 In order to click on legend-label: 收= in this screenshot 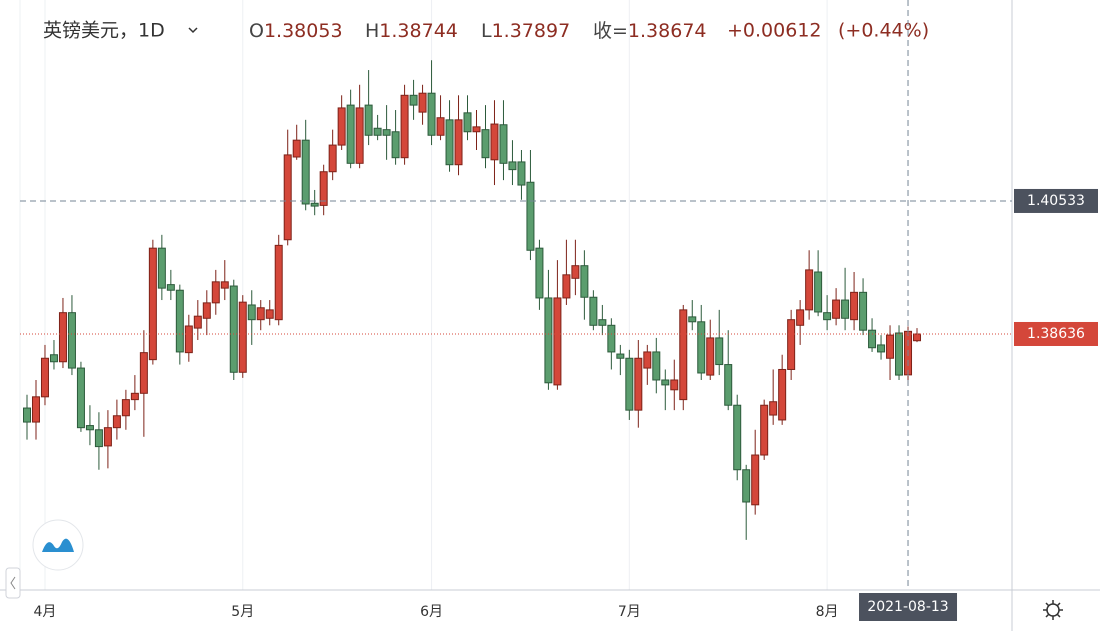, I will do `click(610, 31)`.